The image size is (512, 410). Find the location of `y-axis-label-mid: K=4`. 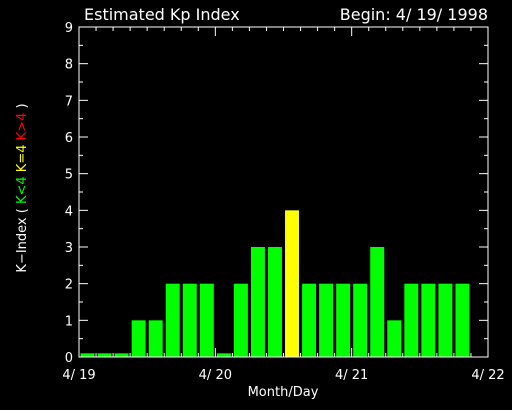

y-axis-label-mid: K=4 is located at coordinates (22, 158).